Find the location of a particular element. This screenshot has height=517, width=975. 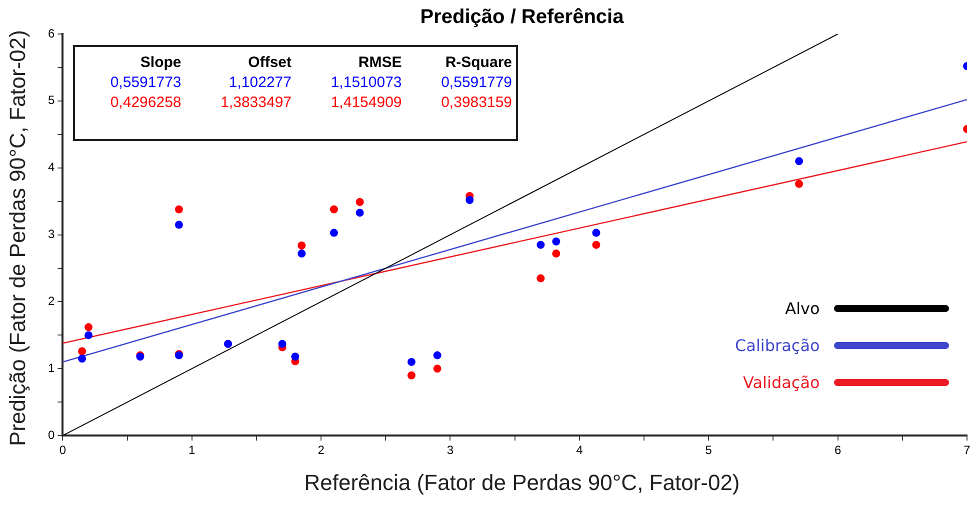

y-tick-label: 0 is located at coordinates (51, 435).